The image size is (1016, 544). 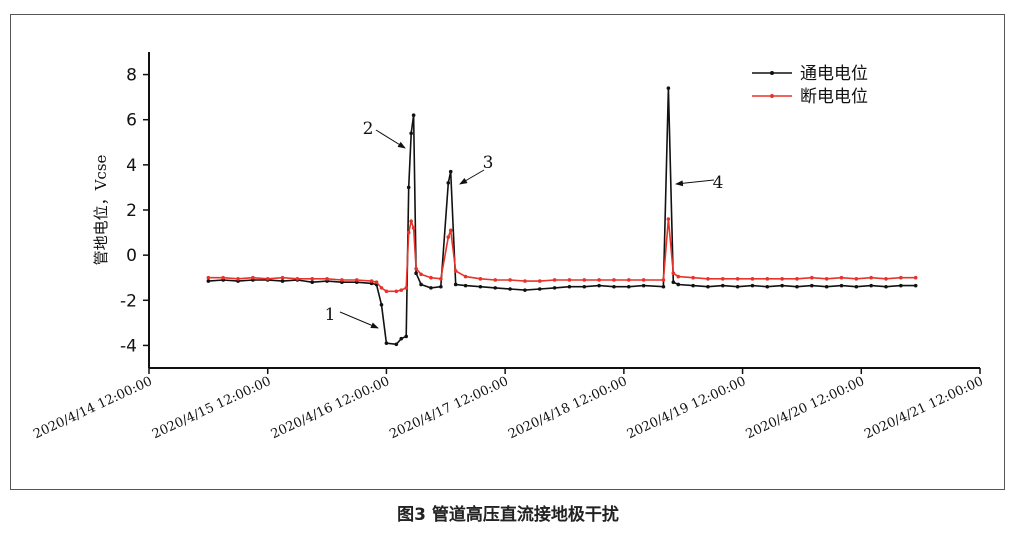 What do you see at coordinates (834, 97) in the screenshot?
I see `legend-label: 断电电位` at bounding box center [834, 97].